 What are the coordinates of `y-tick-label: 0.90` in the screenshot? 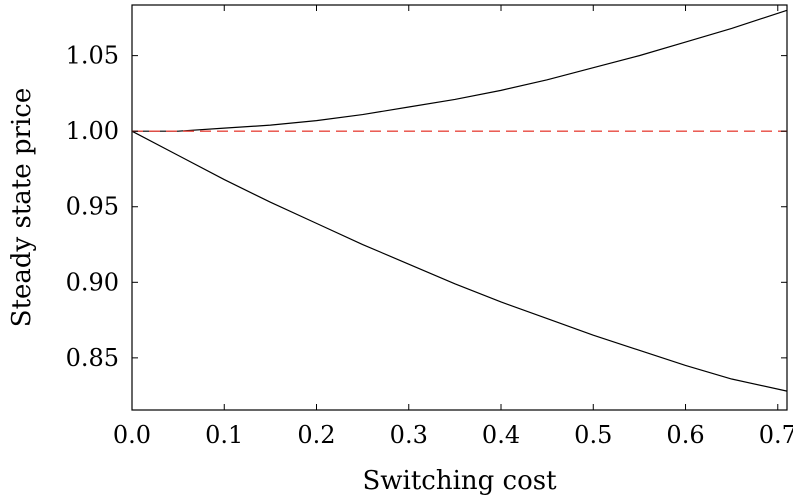 It's located at (92, 282).